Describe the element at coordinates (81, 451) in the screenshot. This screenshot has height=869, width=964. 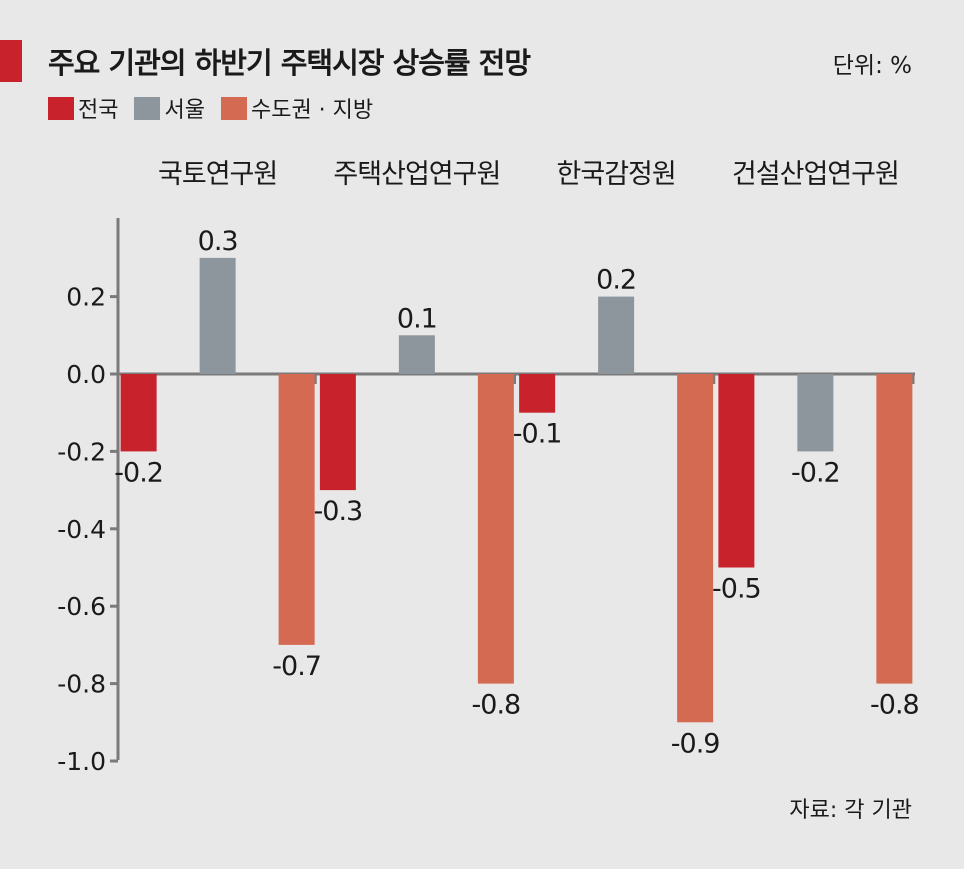
I see `y-tick-label: -0.2` at that location.